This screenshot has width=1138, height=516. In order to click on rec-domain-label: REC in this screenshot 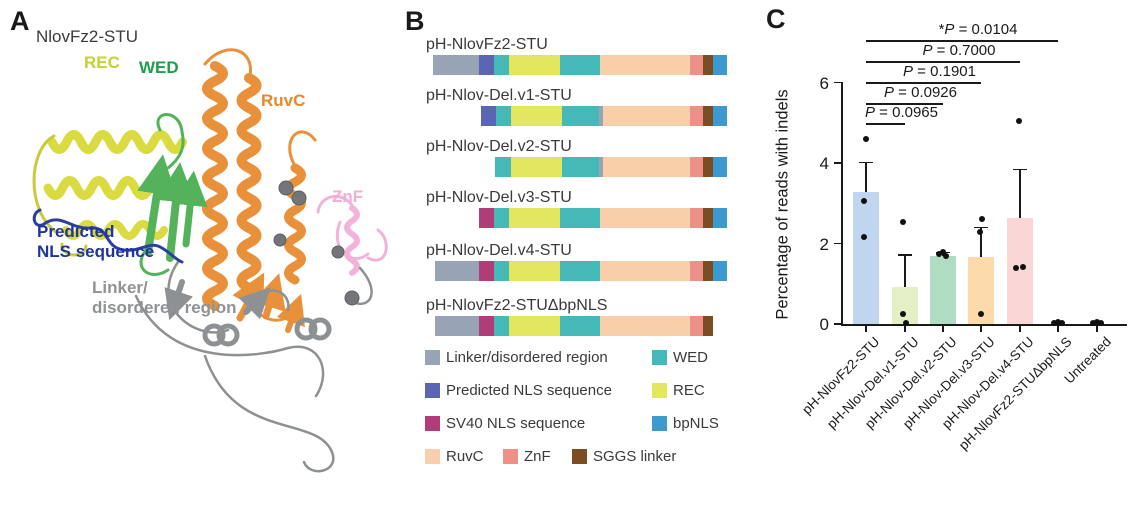, I will do `click(102, 62)`.